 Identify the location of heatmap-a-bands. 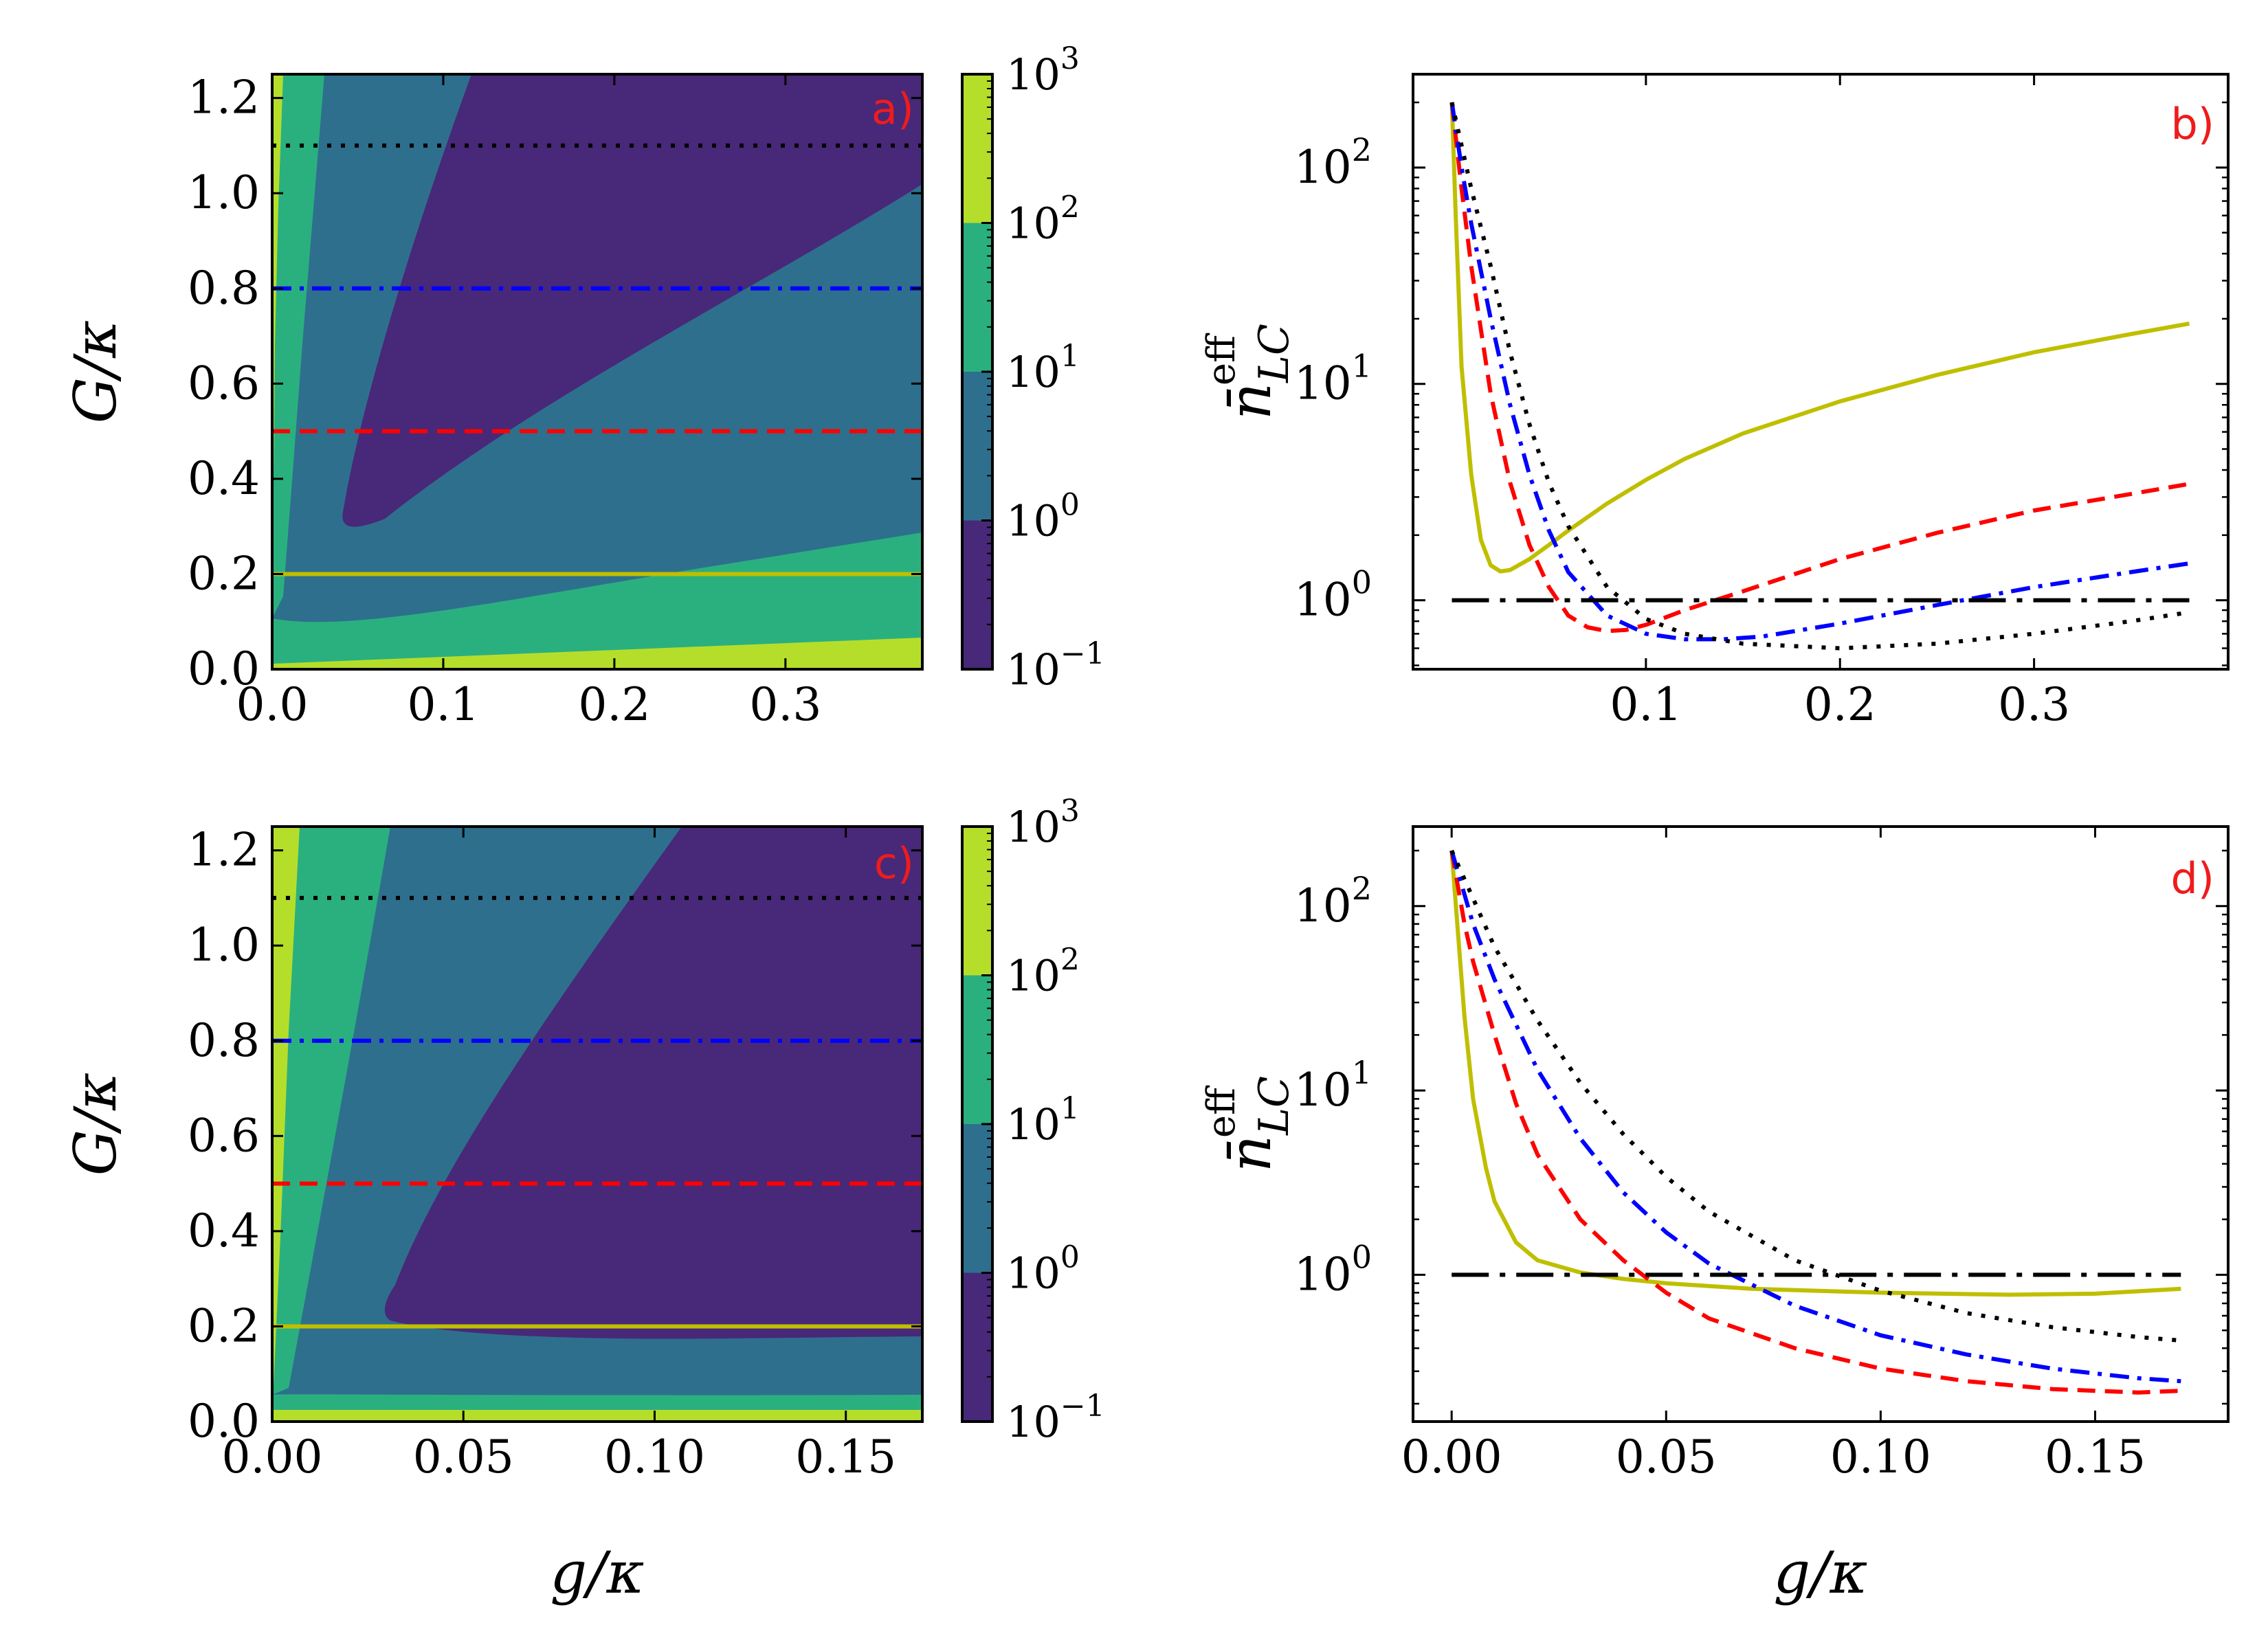
(597, 371).